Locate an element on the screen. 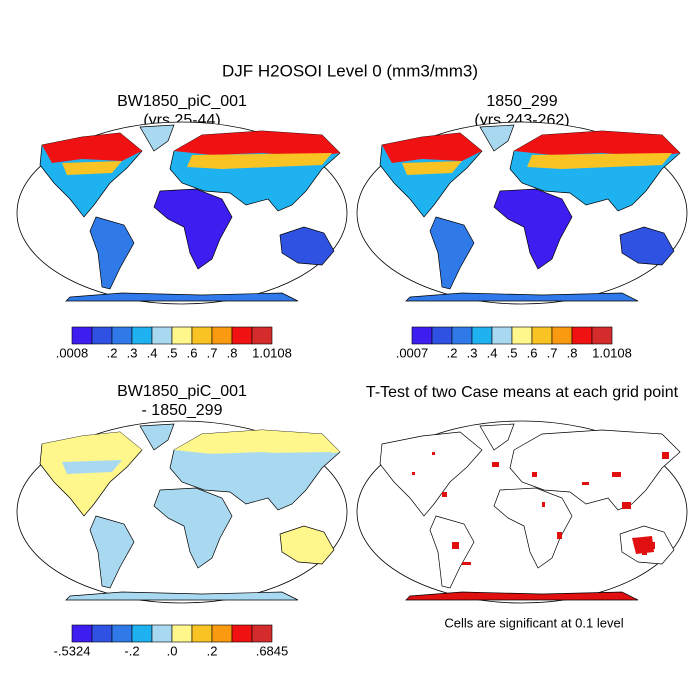 The height and width of the screenshot is (700, 700). panel-title: BW1850_piC_001 is located at coordinates (182, 101).